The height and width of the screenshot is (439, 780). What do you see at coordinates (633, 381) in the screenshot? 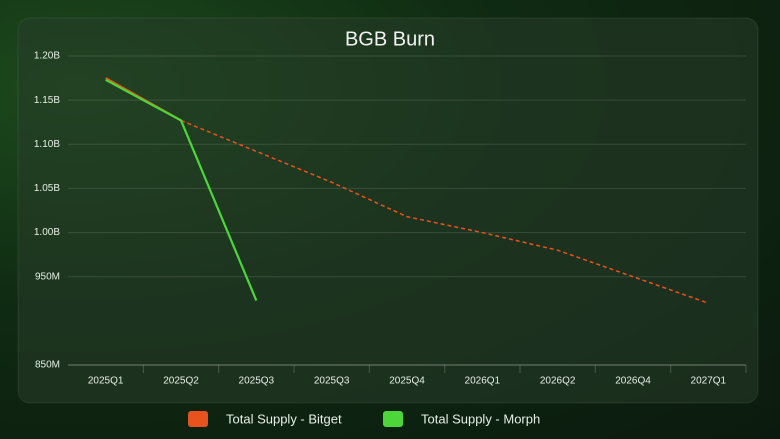
I see `x-tick-label: 2026Q4` at bounding box center [633, 381].